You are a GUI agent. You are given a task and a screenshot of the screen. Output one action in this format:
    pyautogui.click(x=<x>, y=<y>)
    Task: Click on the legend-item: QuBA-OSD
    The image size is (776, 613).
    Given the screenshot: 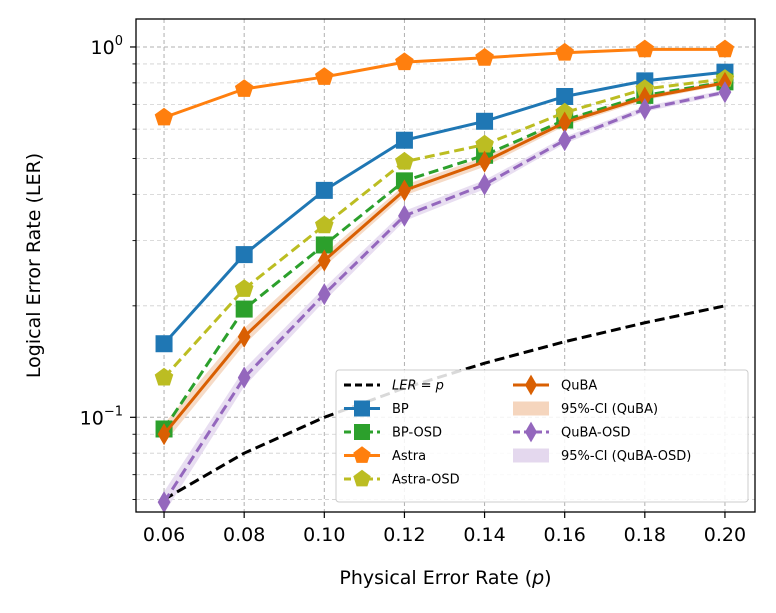 What is the action you would take?
    pyautogui.click(x=572, y=432)
    